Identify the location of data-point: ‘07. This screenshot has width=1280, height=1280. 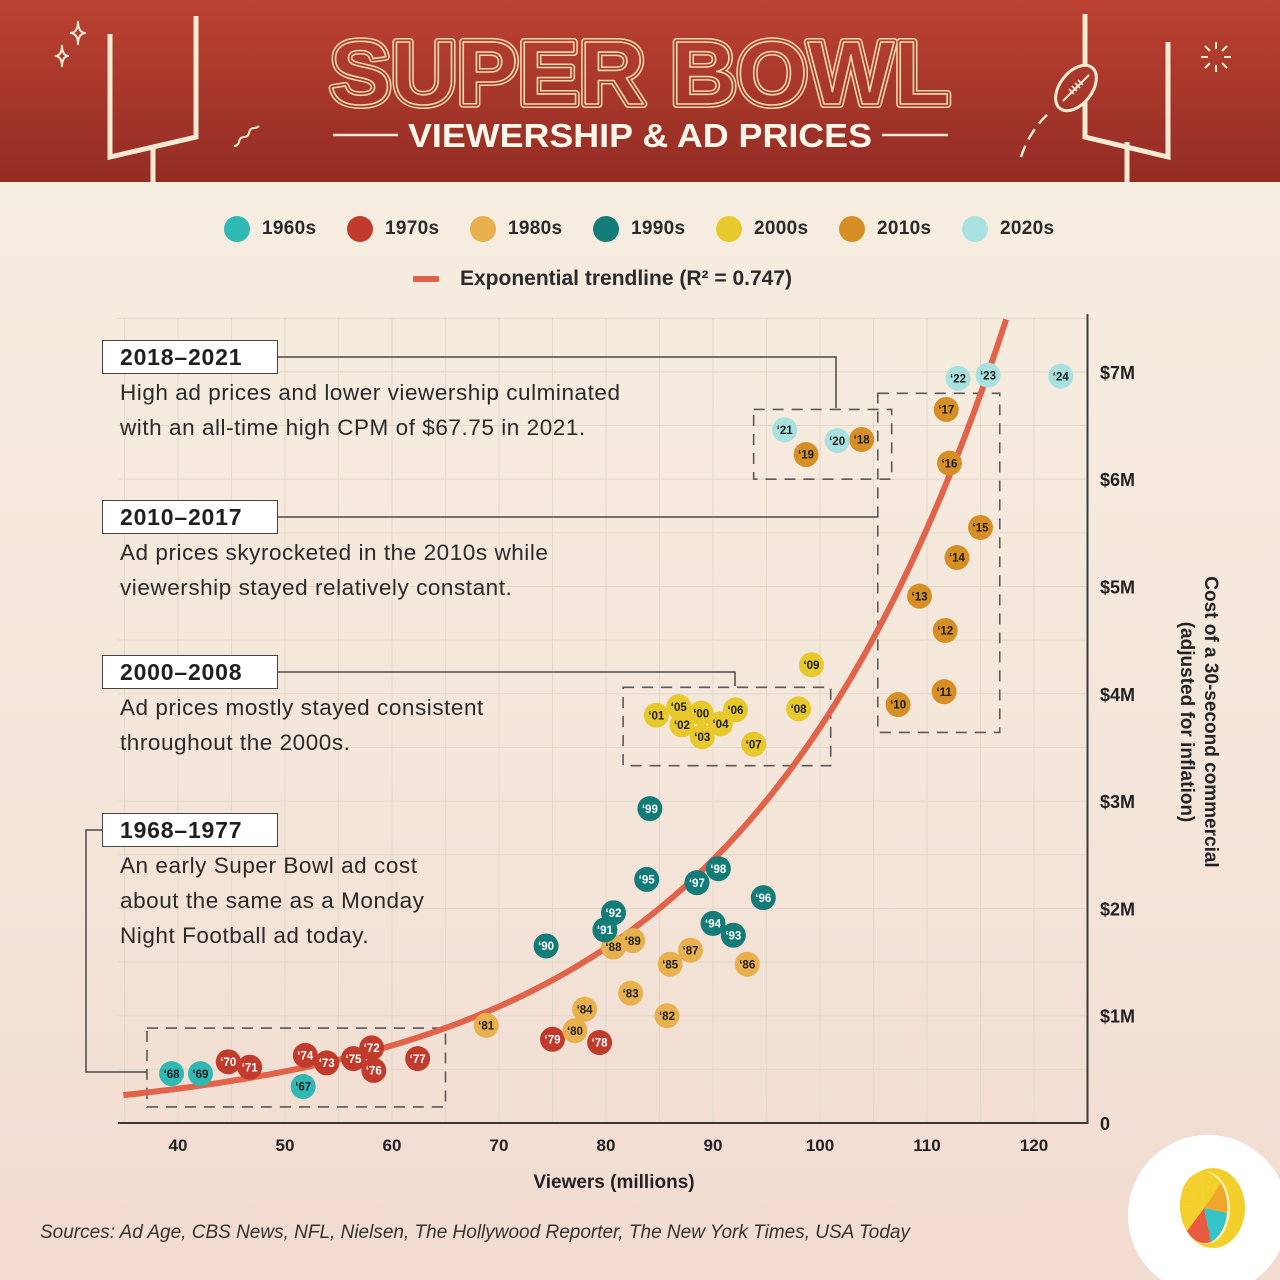
(754, 744).